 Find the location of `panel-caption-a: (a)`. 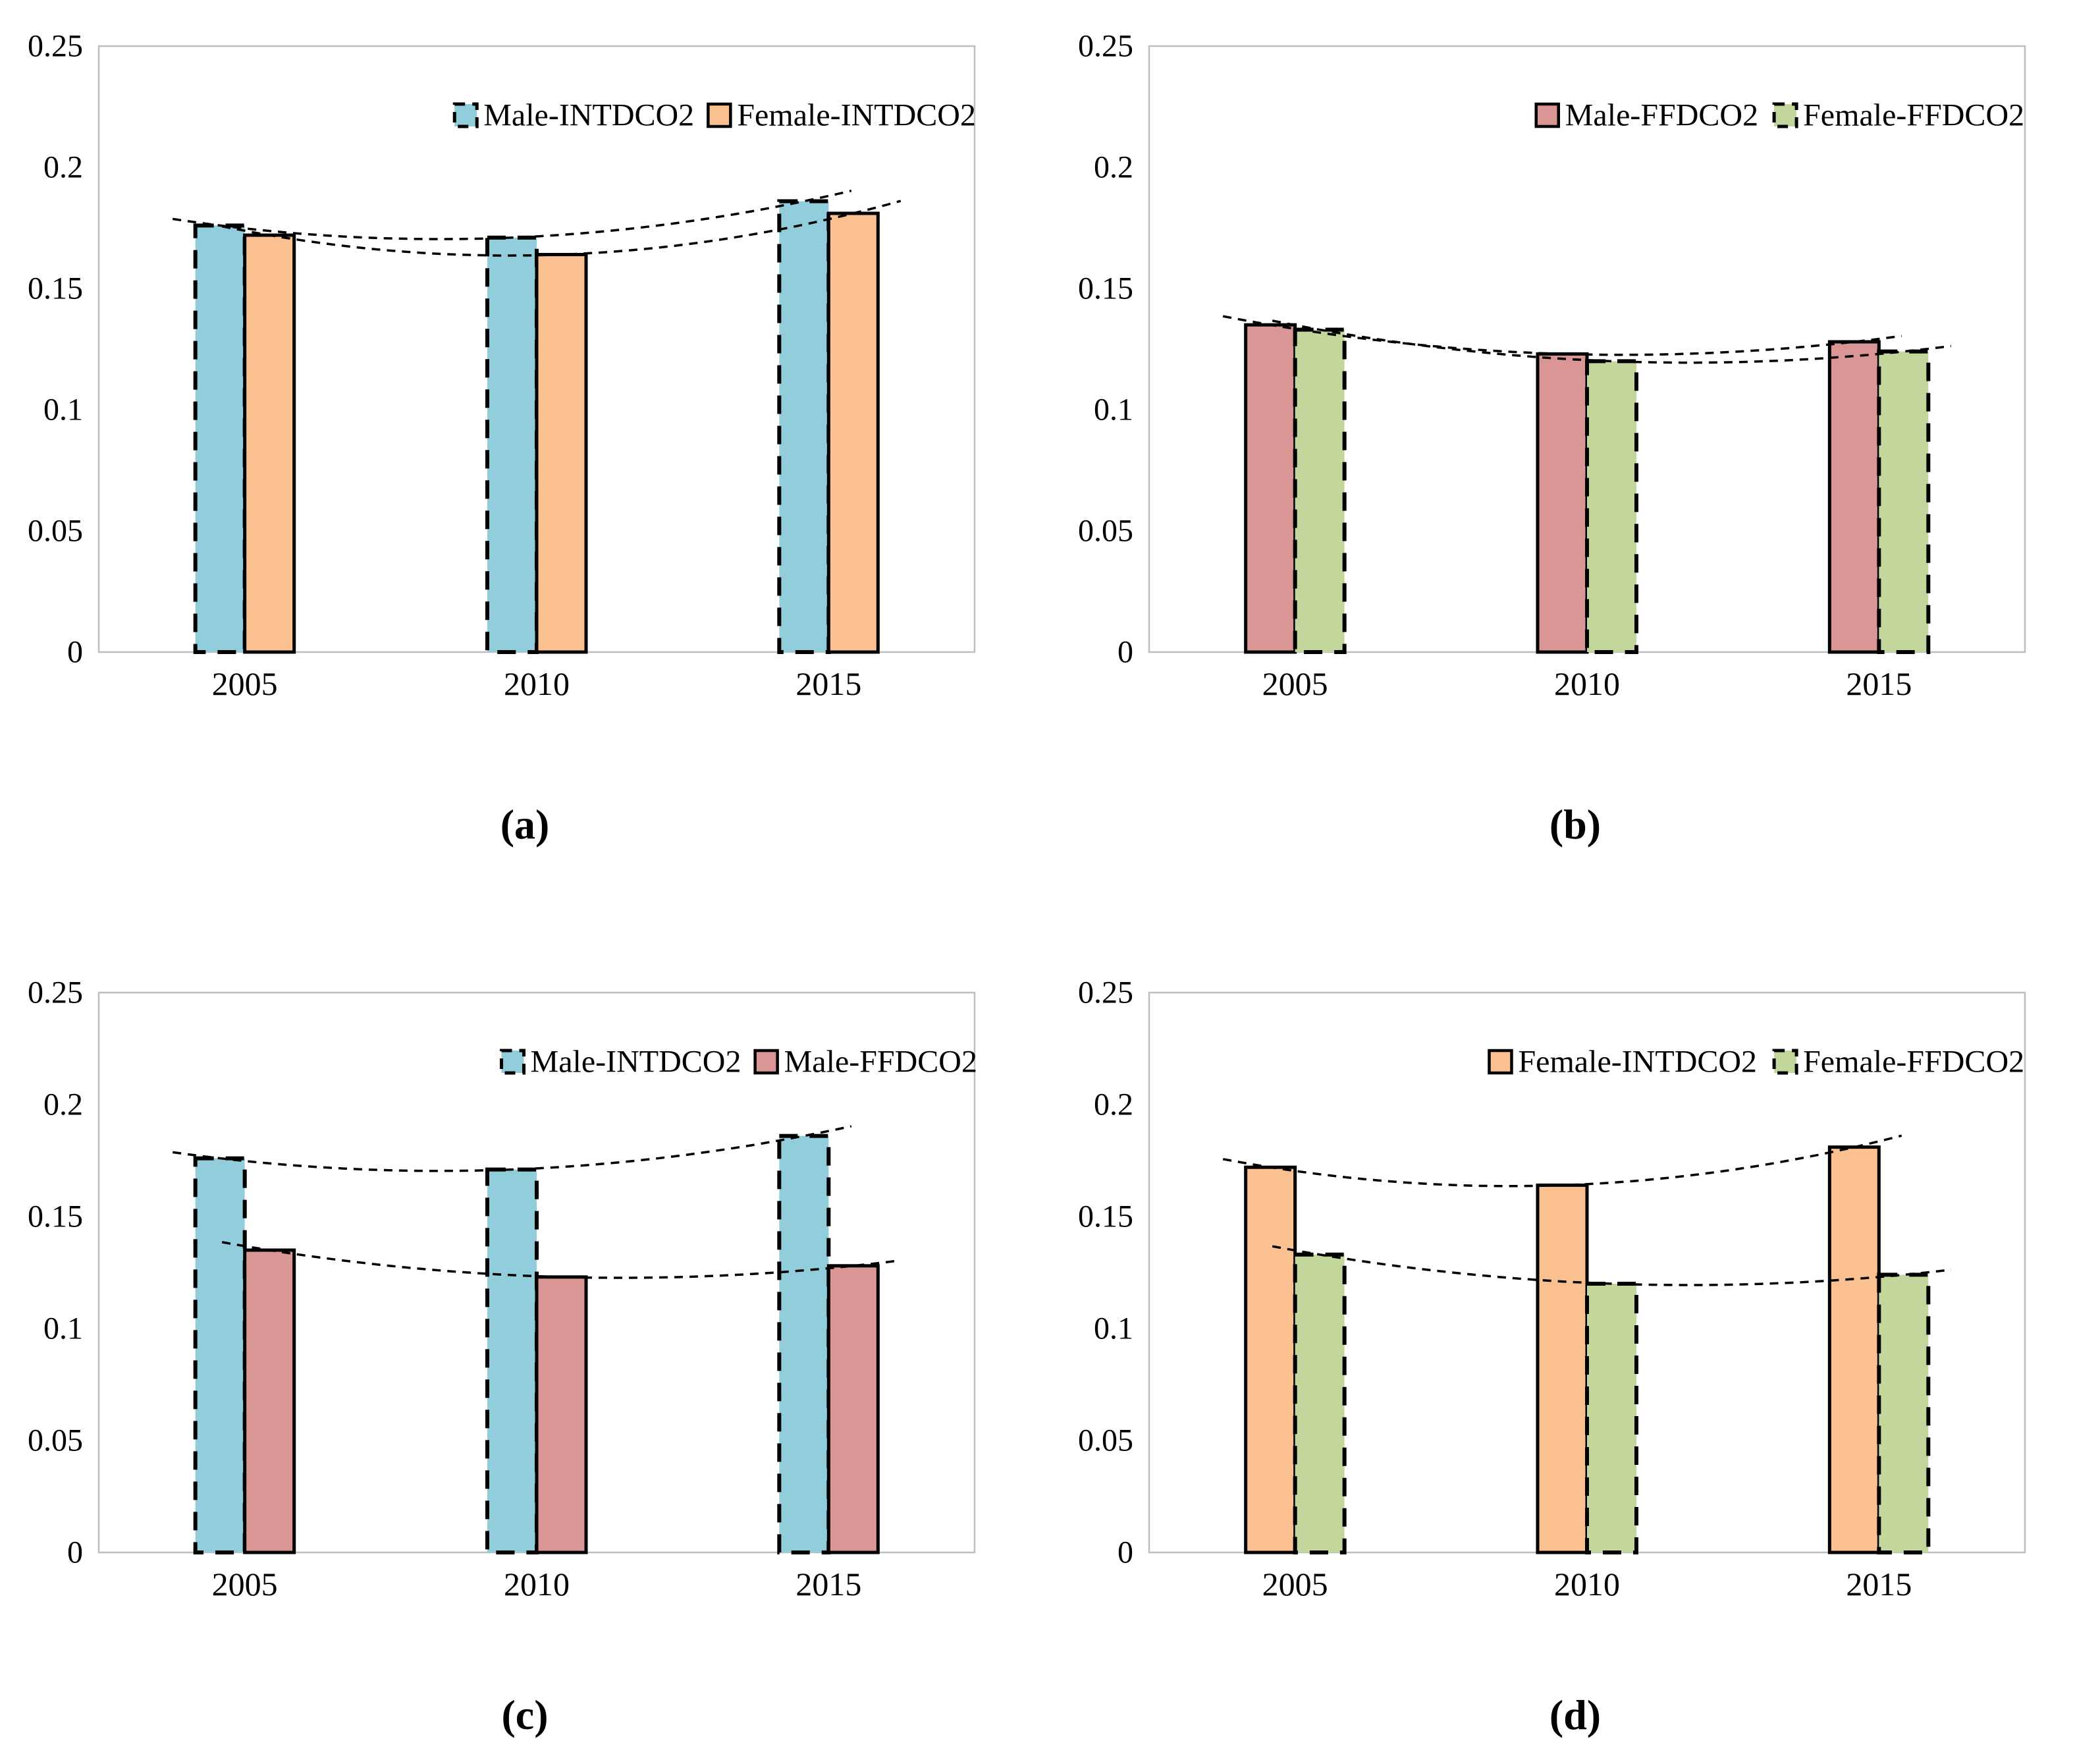

panel-caption-a: (a) is located at coordinates (525, 824).